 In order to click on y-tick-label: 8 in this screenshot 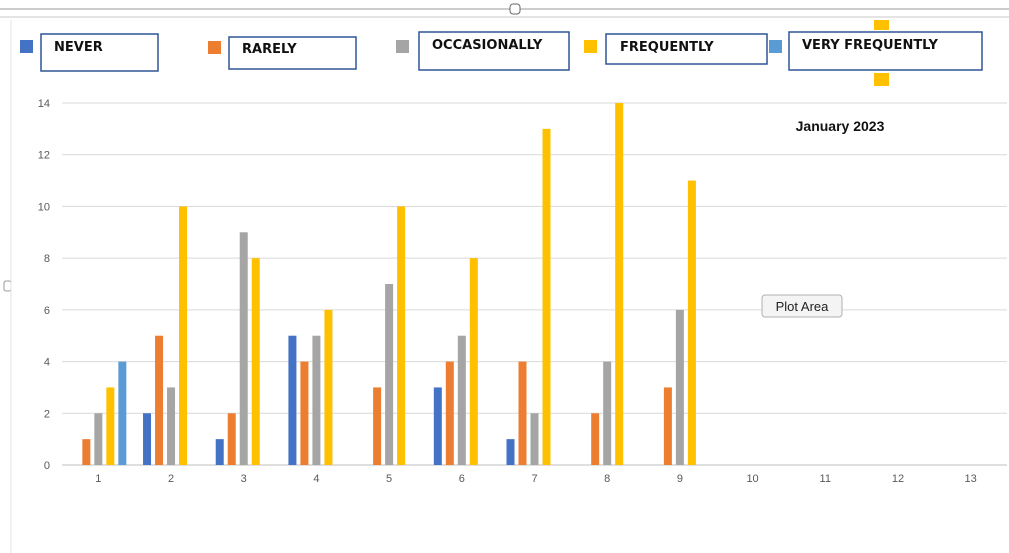, I will do `click(47, 259)`.